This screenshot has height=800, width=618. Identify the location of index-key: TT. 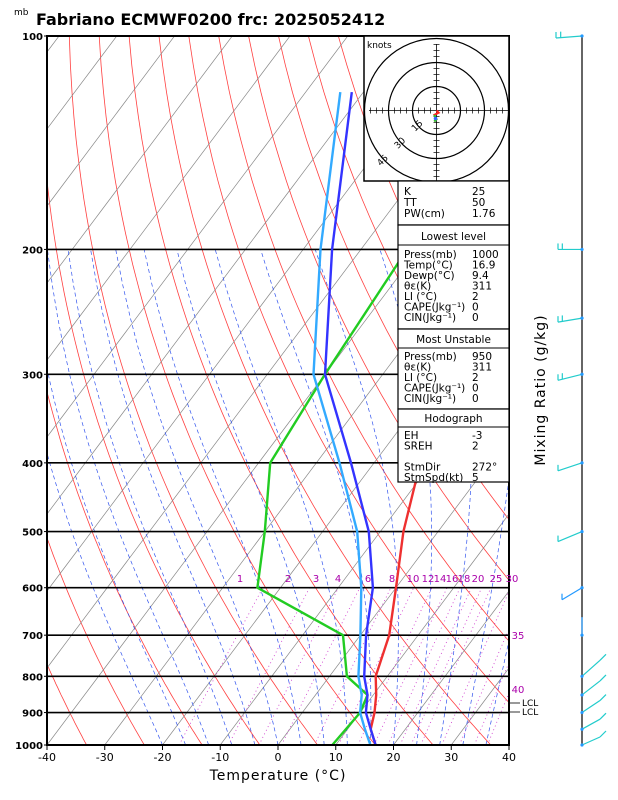
(410, 203).